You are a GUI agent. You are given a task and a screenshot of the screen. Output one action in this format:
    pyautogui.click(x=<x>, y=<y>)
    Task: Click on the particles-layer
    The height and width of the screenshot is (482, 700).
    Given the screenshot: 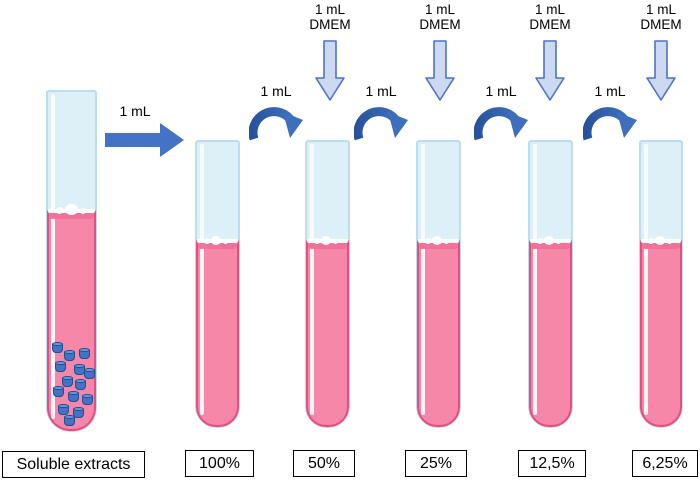 What is the action you would take?
    pyautogui.click(x=71, y=261)
    